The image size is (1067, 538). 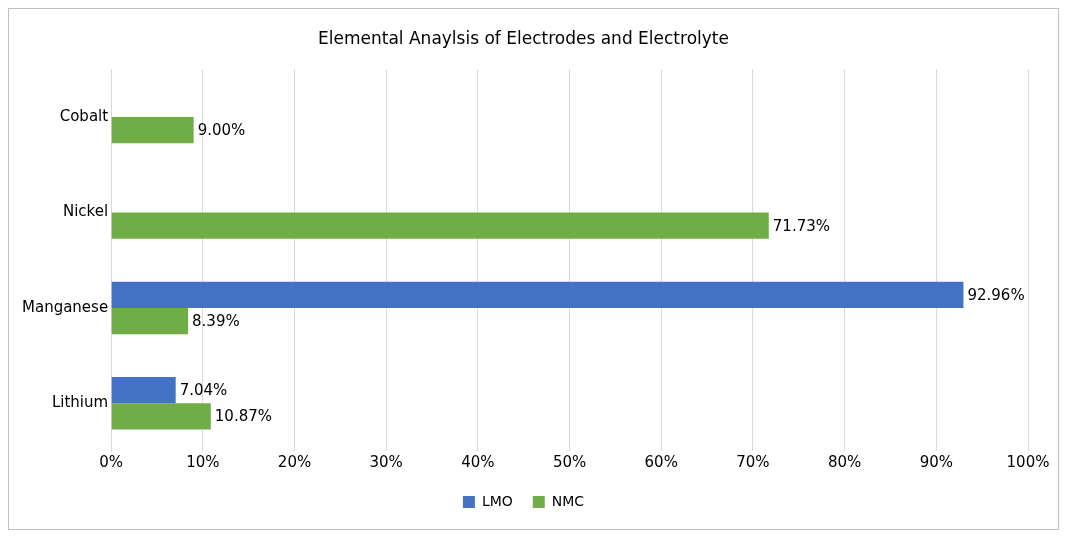 What do you see at coordinates (568, 500) in the screenshot?
I see `legend-label: NMC` at bounding box center [568, 500].